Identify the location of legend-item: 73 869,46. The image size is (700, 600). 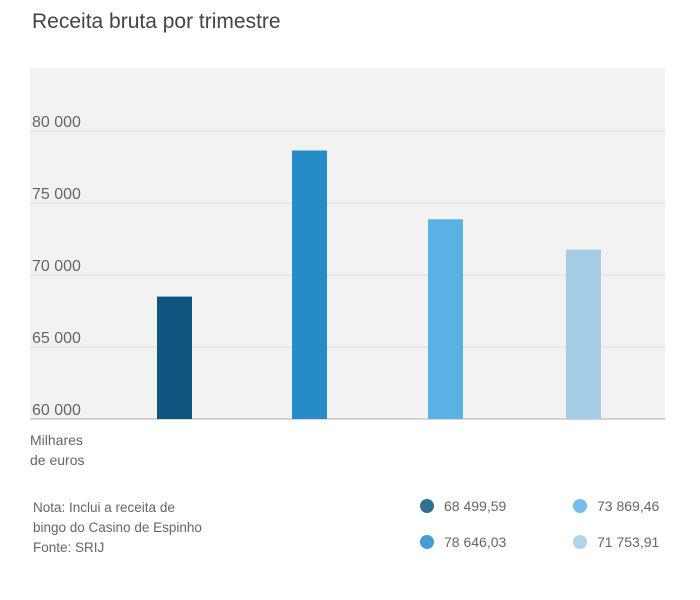
(616, 506).